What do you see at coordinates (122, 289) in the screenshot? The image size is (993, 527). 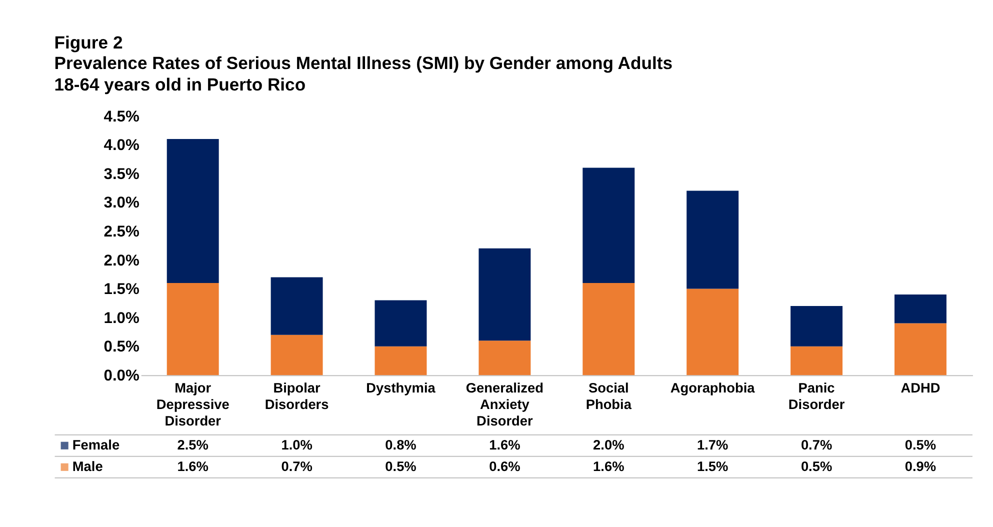 I see `y-tick-label: 1.5%` at bounding box center [122, 289].